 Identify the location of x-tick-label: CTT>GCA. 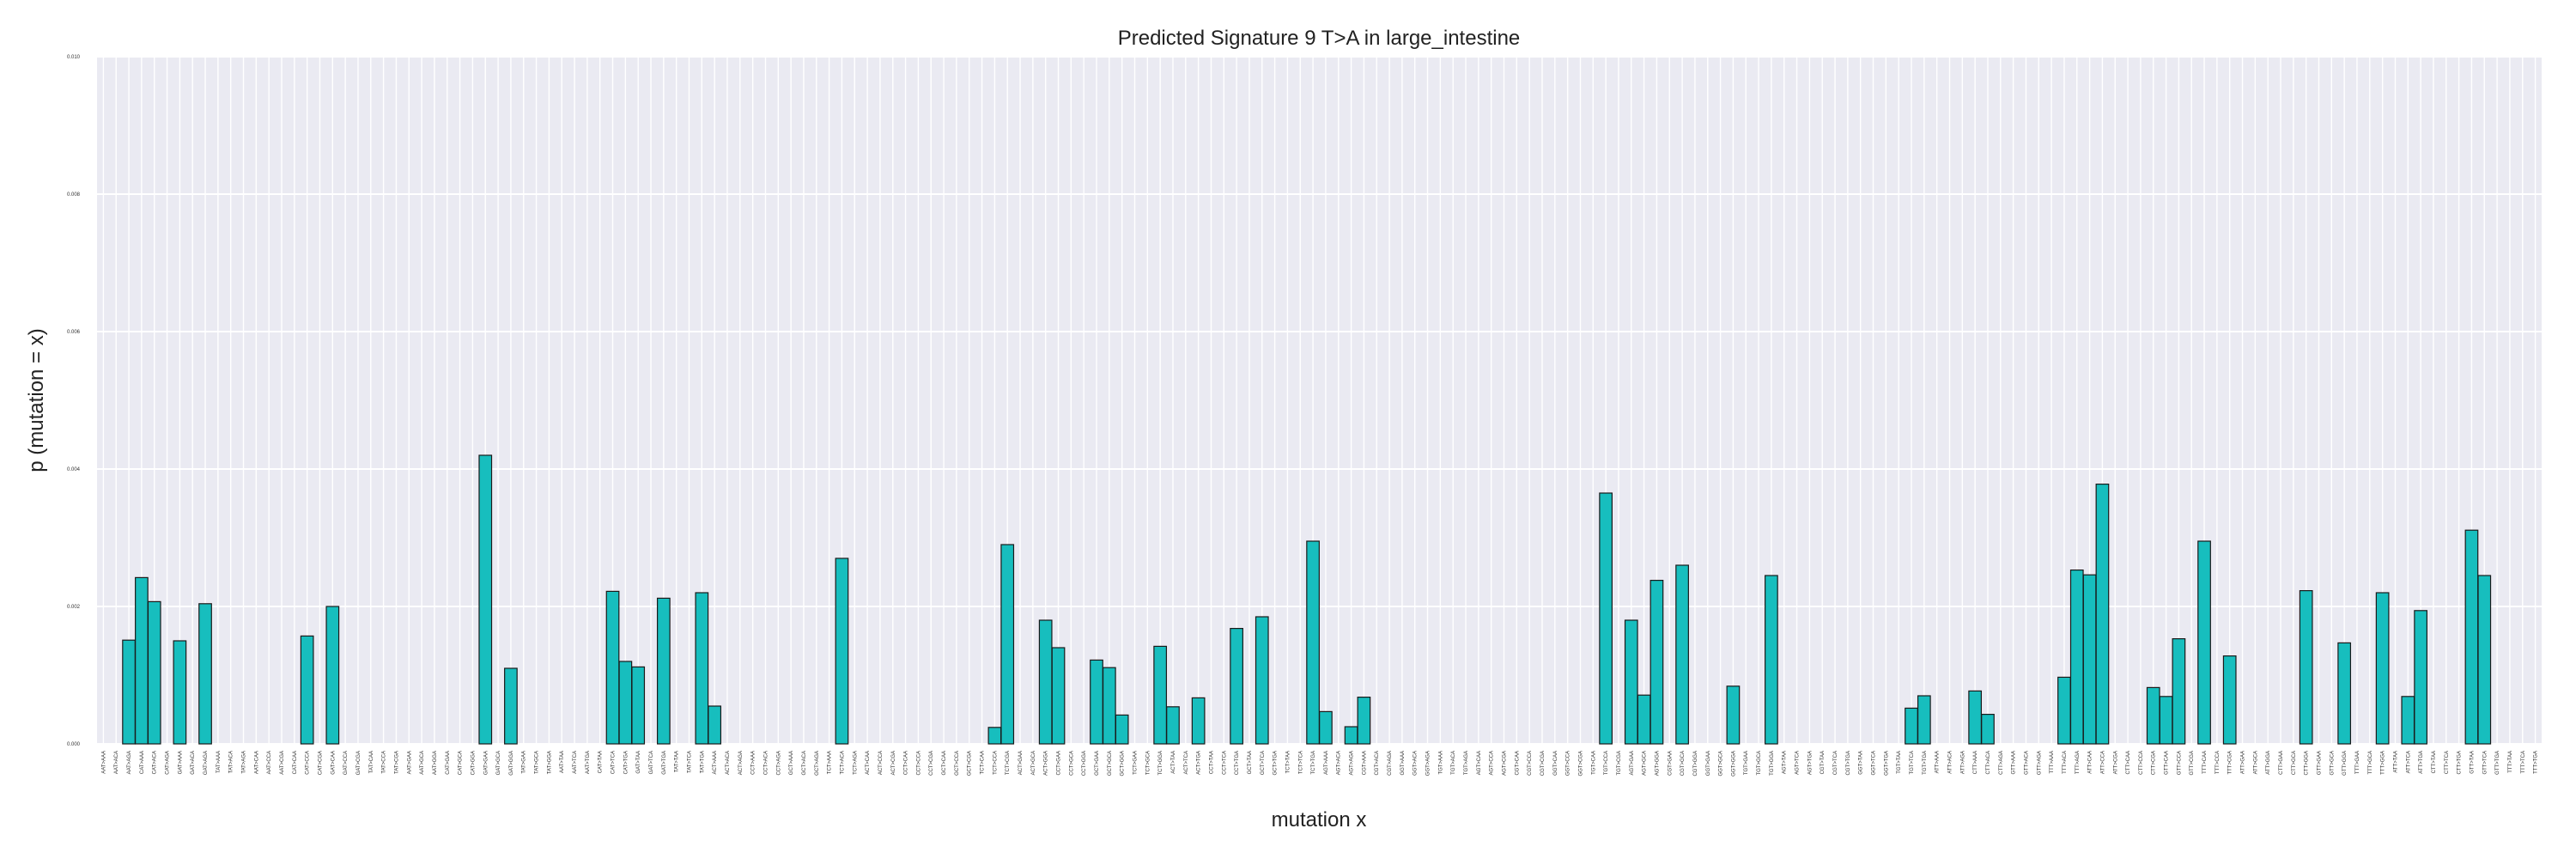
(2295, 763).